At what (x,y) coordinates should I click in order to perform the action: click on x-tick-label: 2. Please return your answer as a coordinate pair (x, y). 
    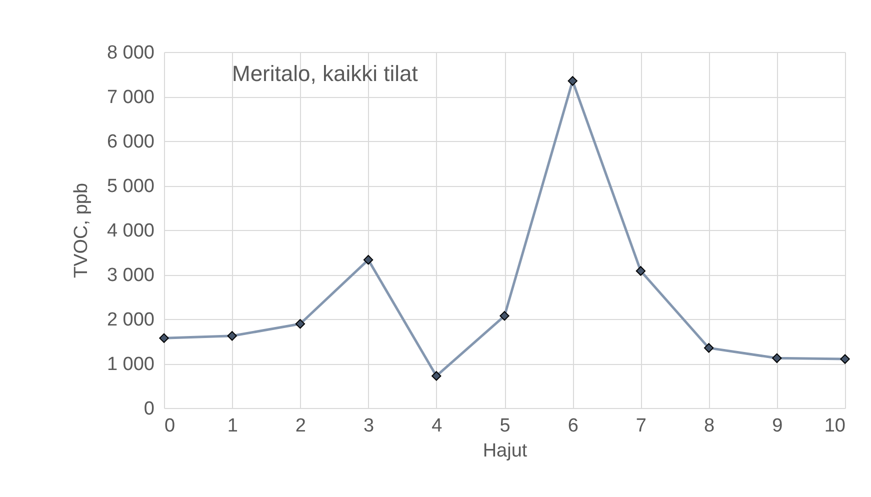
    Looking at the image, I should click on (300, 426).